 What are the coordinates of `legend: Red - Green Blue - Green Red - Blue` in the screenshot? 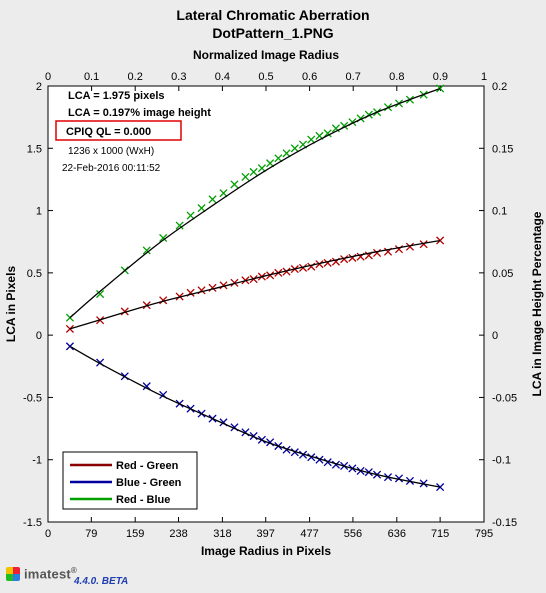 It's located at (130, 480).